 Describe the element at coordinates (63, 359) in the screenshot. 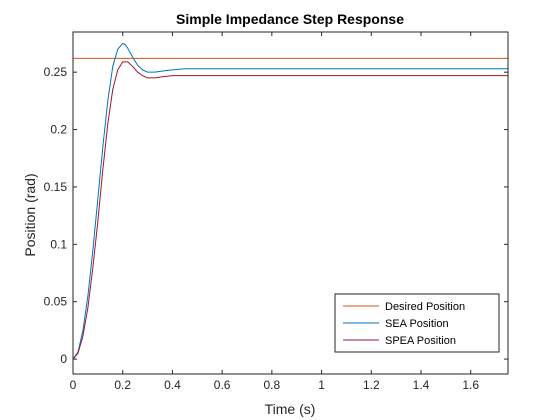

I see `y-tick-label: 0` at that location.